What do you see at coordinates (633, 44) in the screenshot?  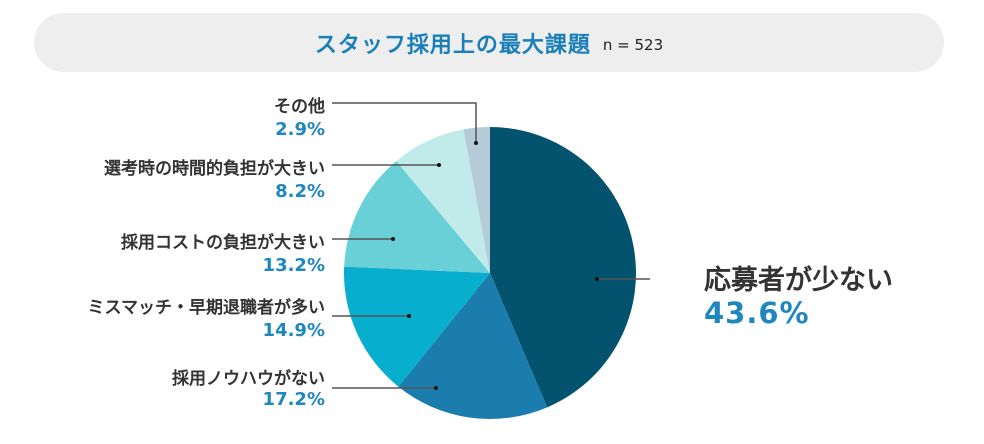 I see `sample-size: n = 523` at bounding box center [633, 44].